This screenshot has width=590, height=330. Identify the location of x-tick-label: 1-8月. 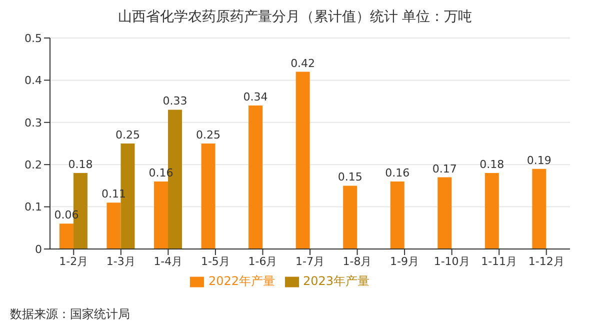
(357, 261).